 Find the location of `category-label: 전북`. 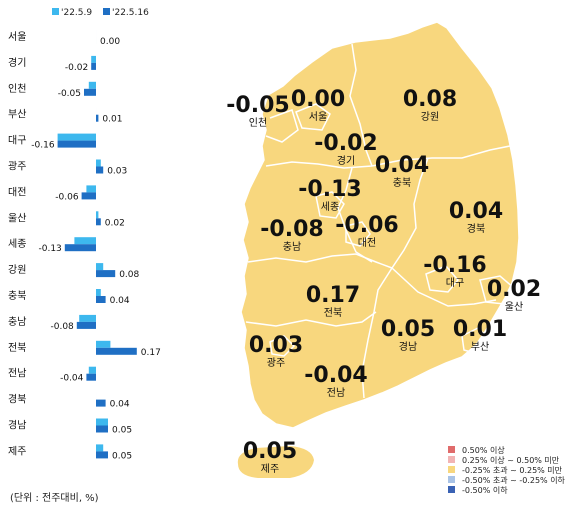

category-label: 전북 is located at coordinates (17, 348).